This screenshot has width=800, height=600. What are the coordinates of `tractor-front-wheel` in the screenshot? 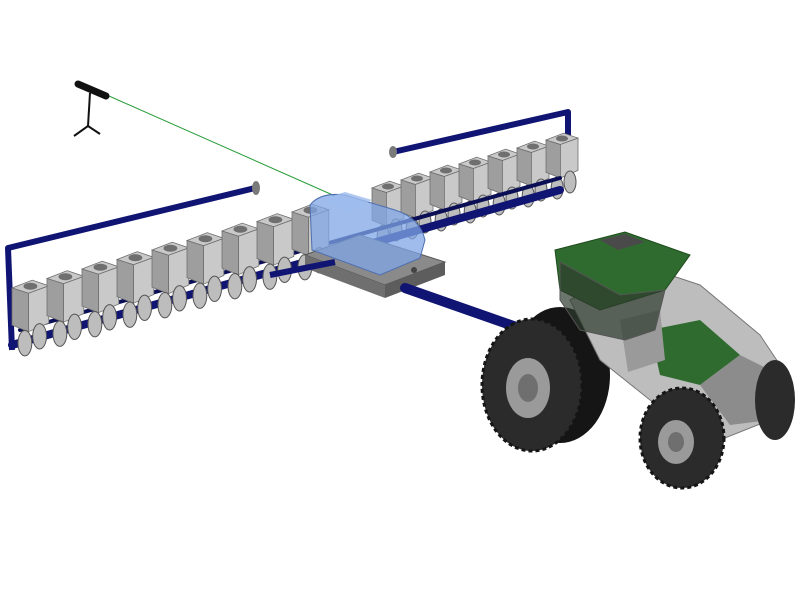 It's located at (716, 425).